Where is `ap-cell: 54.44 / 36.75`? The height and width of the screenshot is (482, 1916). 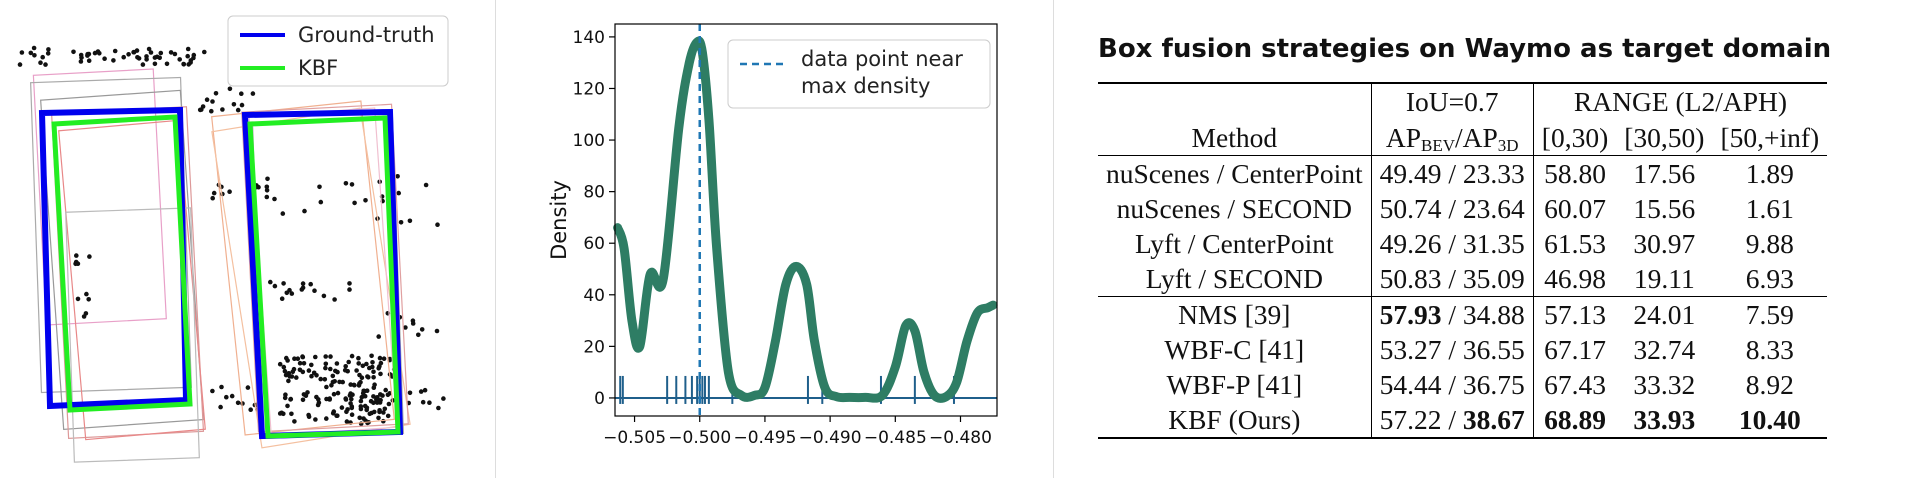
ap-cell: 54.44 / 36.75 is located at coordinates (1452, 384).